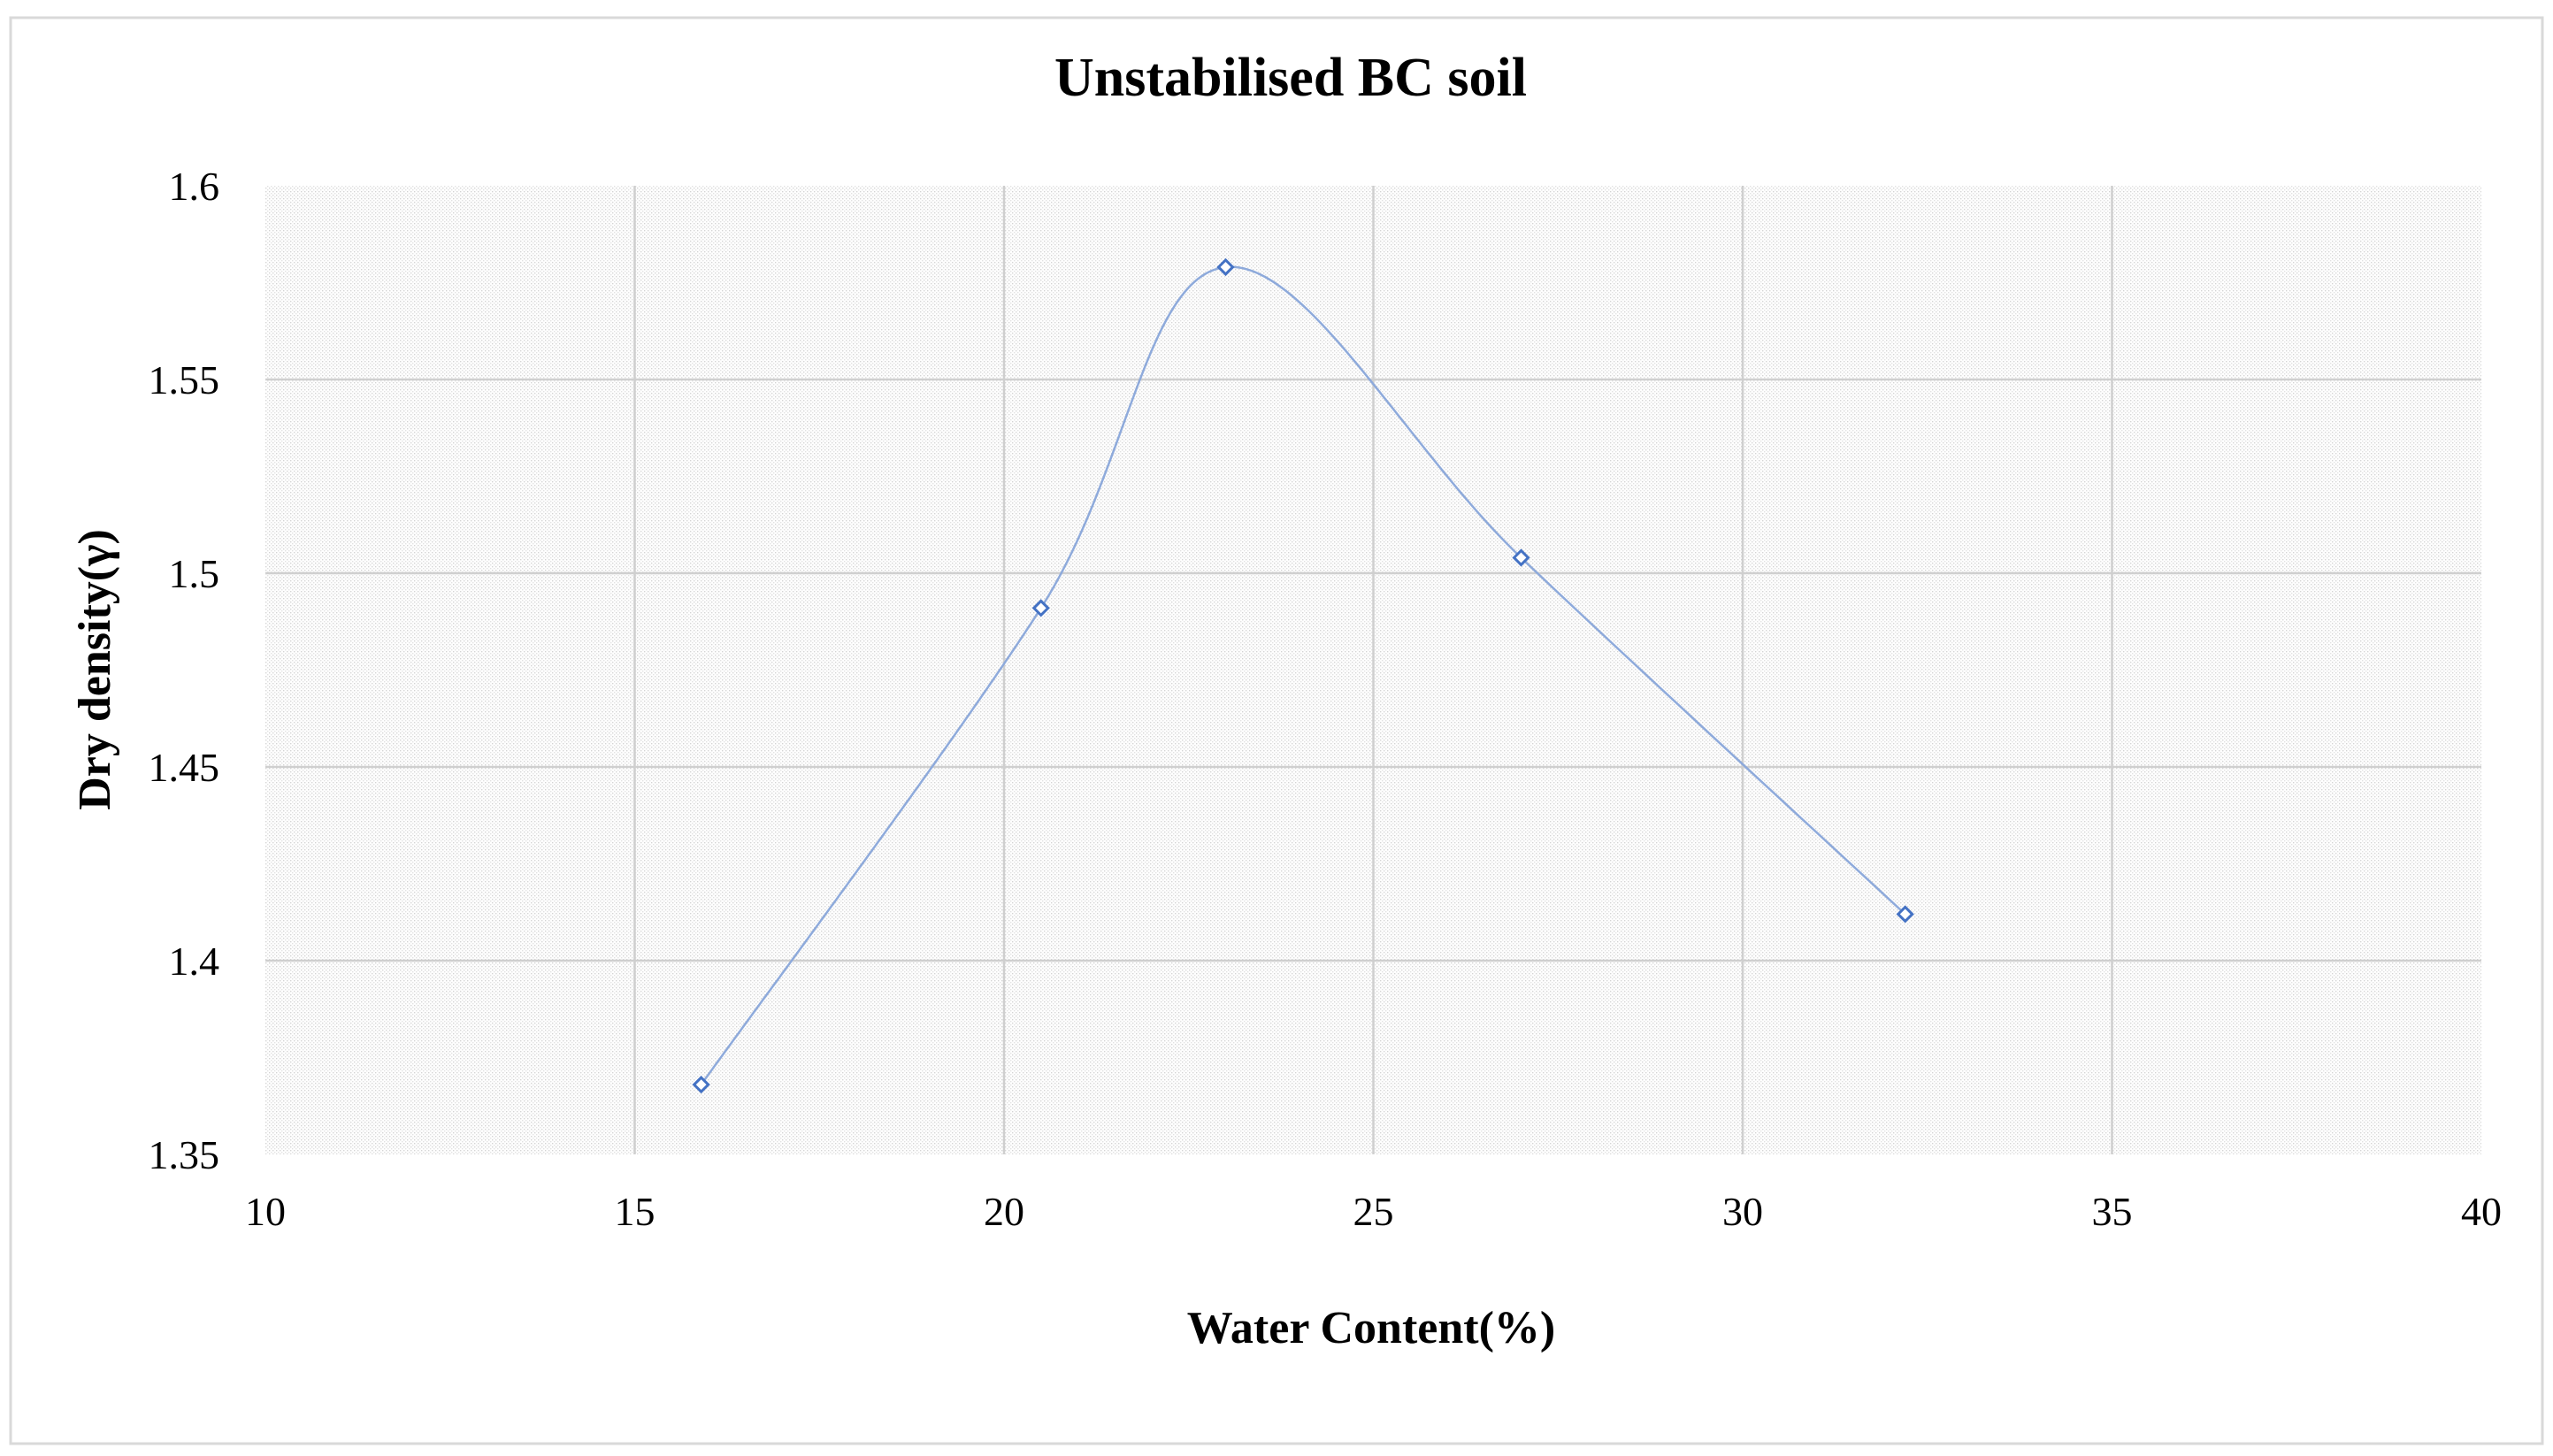  Describe the element at coordinates (184, 1154) in the screenshot. I see `y-tick-label: 1.35` at that location.